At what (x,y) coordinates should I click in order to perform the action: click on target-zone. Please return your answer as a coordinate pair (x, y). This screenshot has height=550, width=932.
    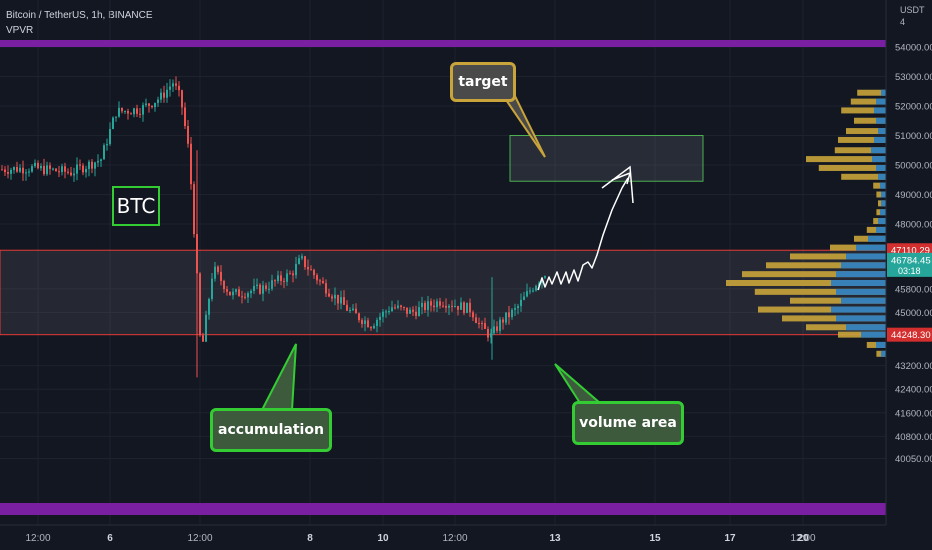
    Looking at the image, I should click on (606, 158).